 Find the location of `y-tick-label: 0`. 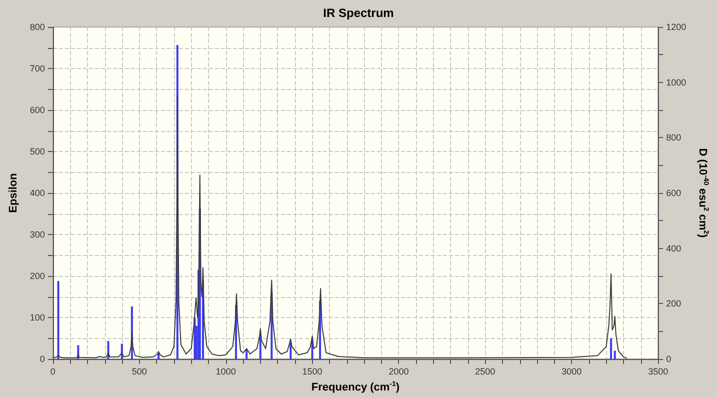

y-tick-label: 0 is located at coordinates (42, 359).